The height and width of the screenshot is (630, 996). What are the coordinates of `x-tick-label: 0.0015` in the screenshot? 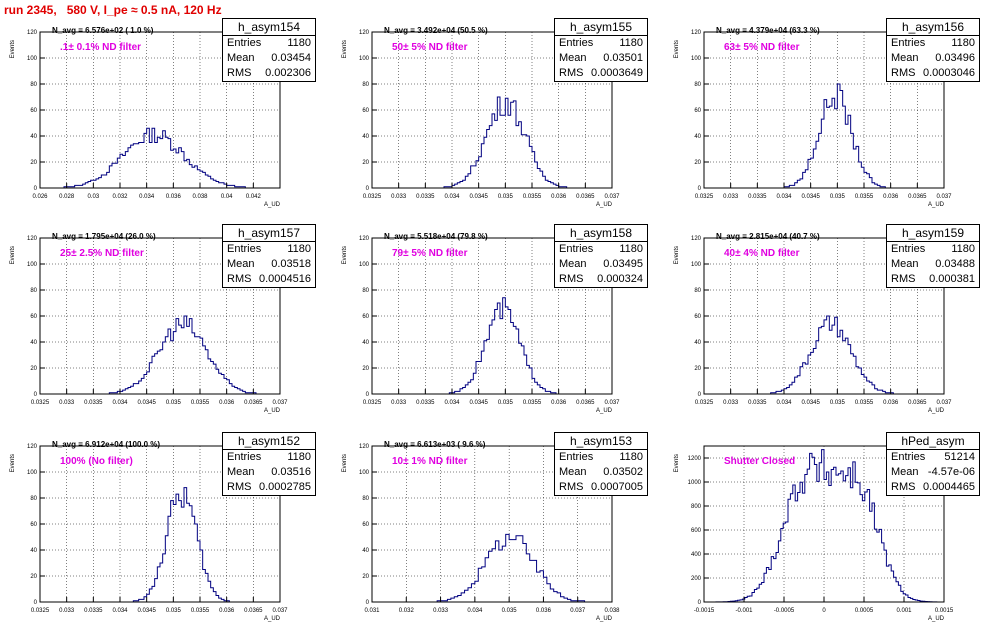 It's located at (944, 611).